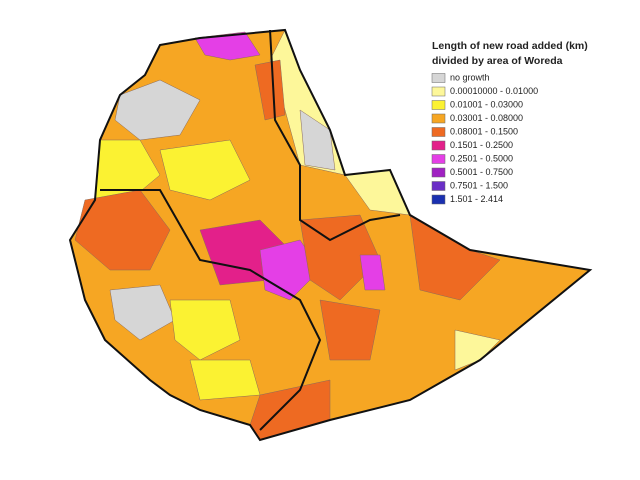 The image size is (640, 480). Describe the element at coordinates (481, 172) in the screenshot. I see `legend-label: 0.5001 - 0.7500` at that location.